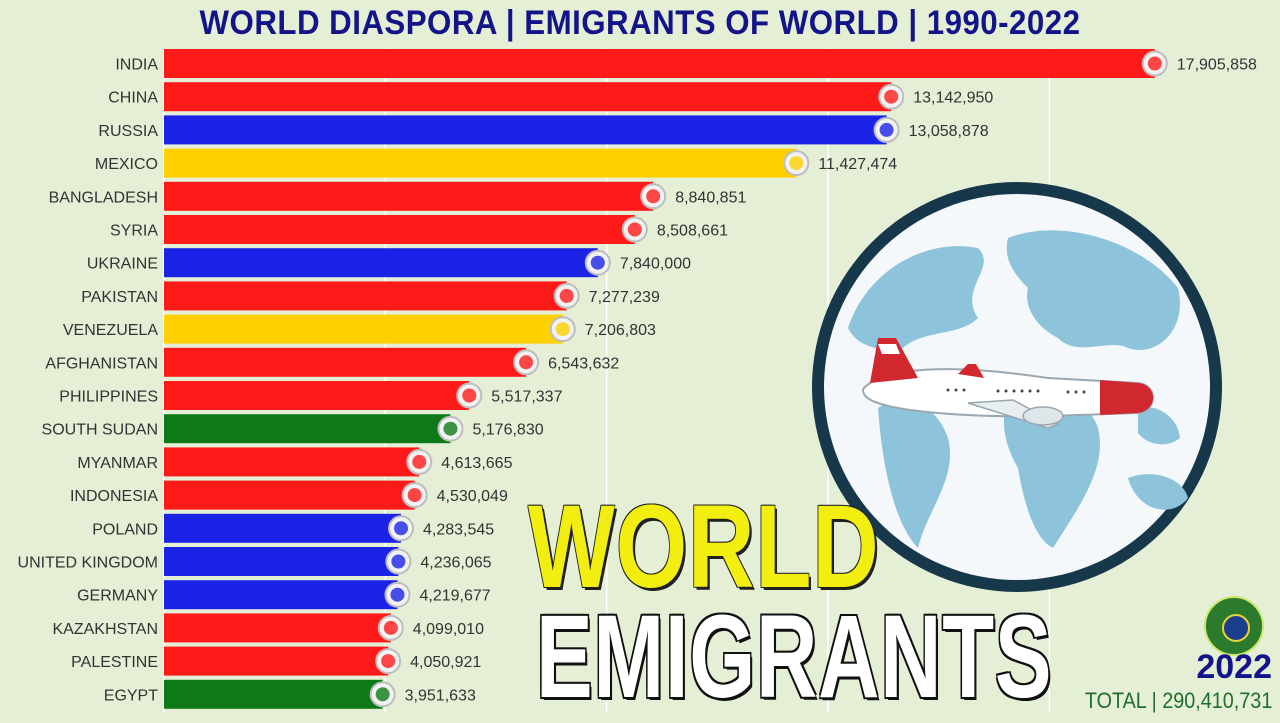 This screenshot has width=1280, height=723. What do you see at coordinates (1178, 700) in the screenshot?
I see `total-label: TOTAL | 290,410,731` at bounding box center [1178, 700].